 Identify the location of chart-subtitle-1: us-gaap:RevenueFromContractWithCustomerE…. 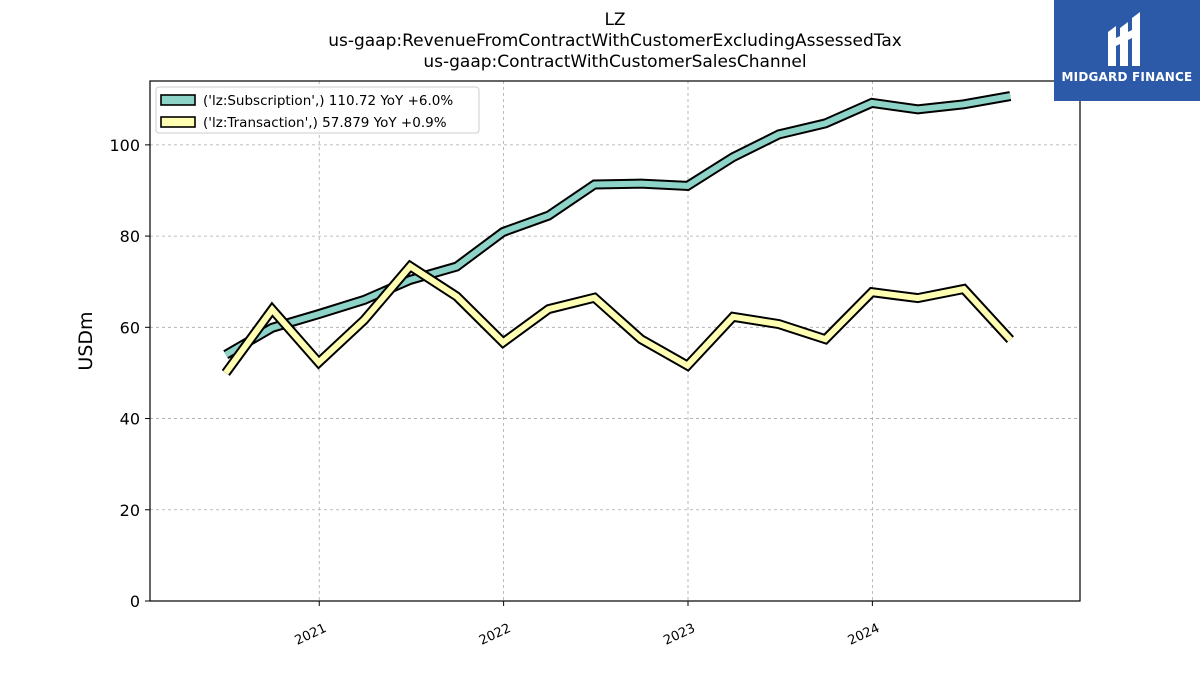
(615, 41).